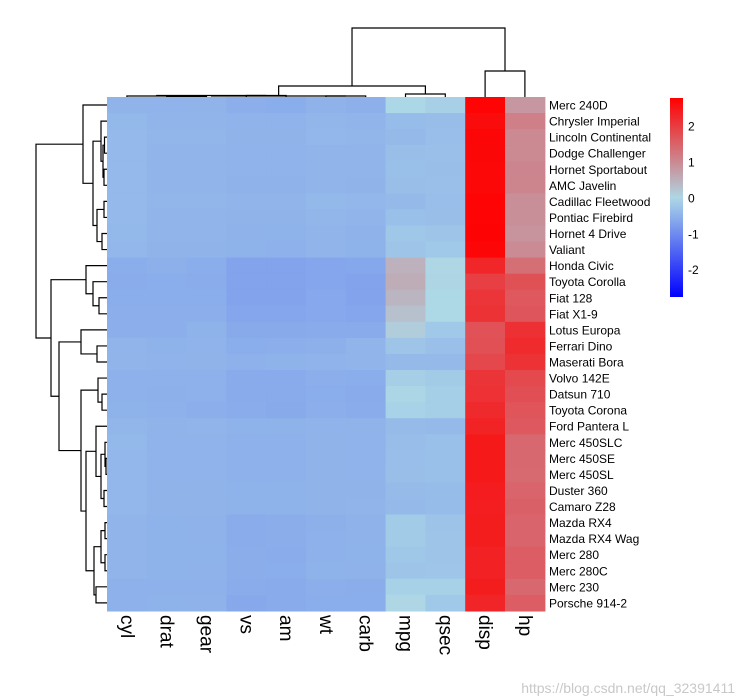 This screenshot has width=743, height=700. I want to click on row-label: Ferrari Dino, so click(581, 346).